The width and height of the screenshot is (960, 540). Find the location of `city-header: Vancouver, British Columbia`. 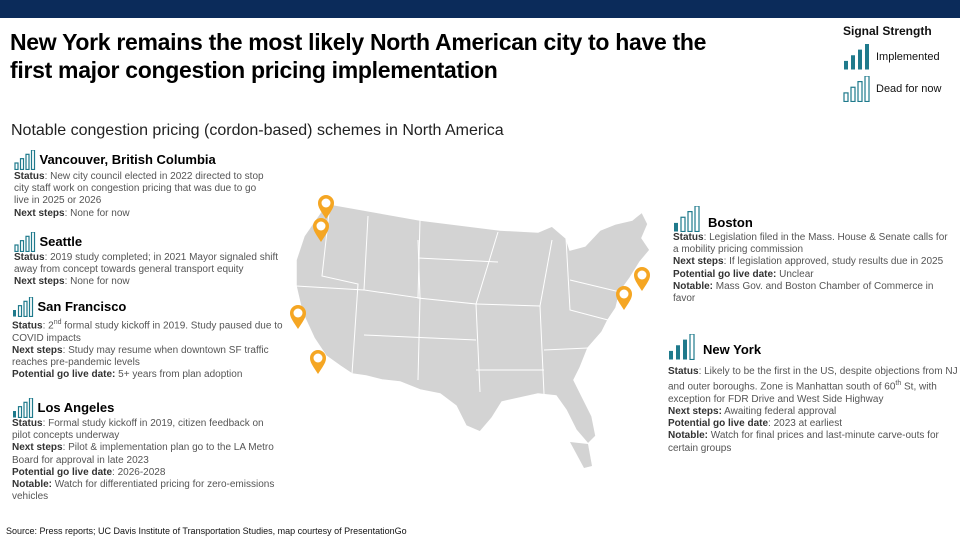

city-header: Vancouver, British Columbia is located at coordinates (139, 160).